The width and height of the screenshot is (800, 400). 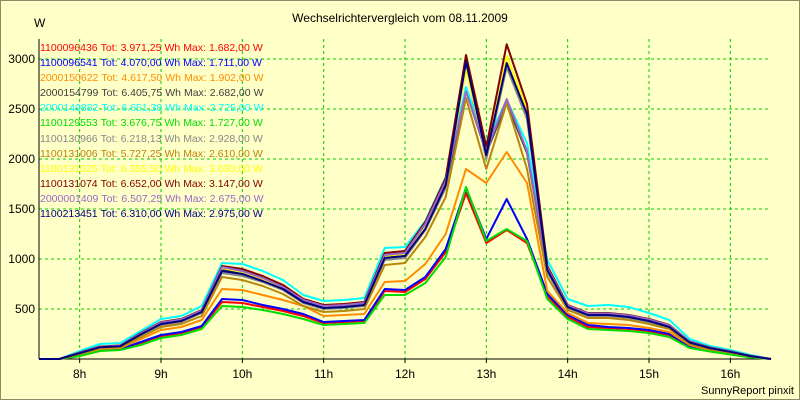 I want to click on legend-entry-1100131074: 1100131074 Tot: 6.652,00 Wh Max: 3.147,00 W, so click(x=151, y=183).